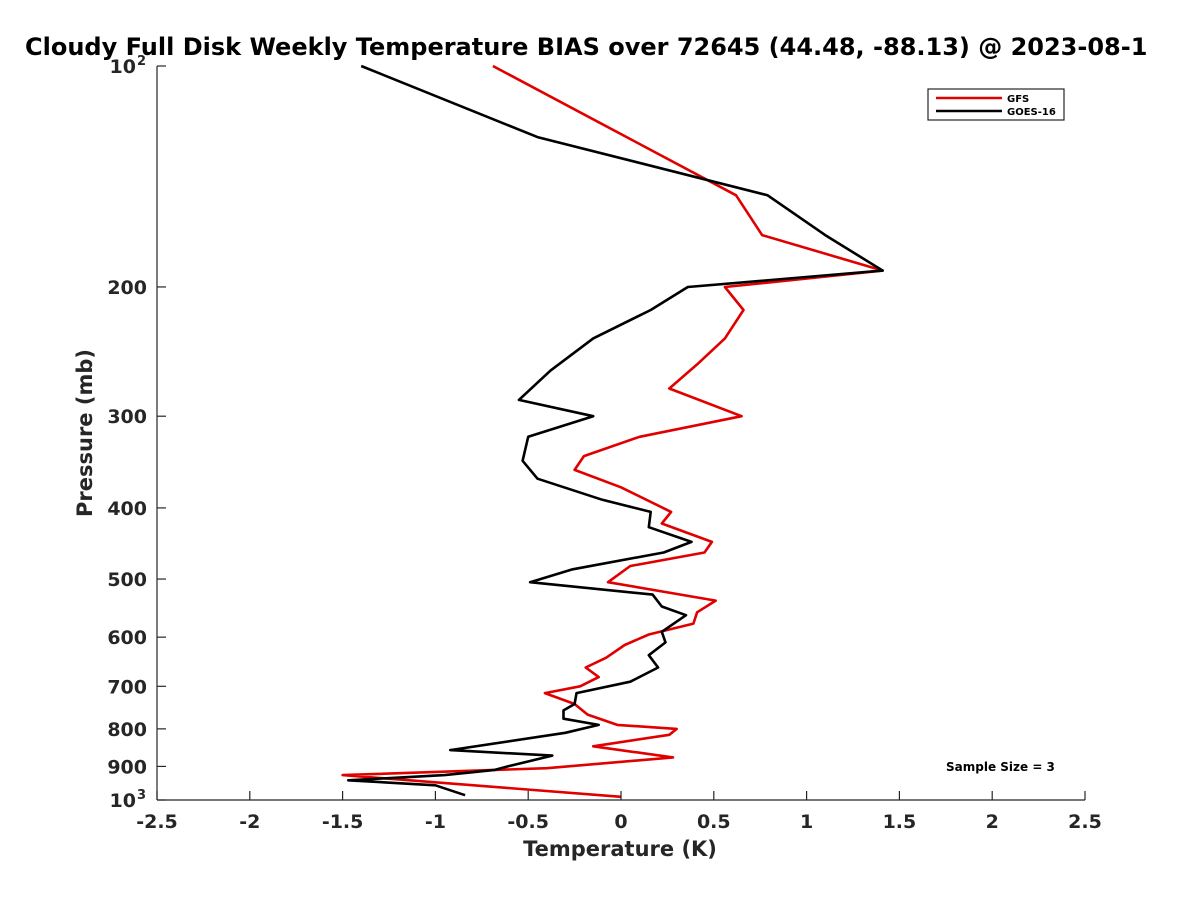  Describe the element at coordinates (127, 767) in the screenshot. I see `y-tick-label: 900` at that location.